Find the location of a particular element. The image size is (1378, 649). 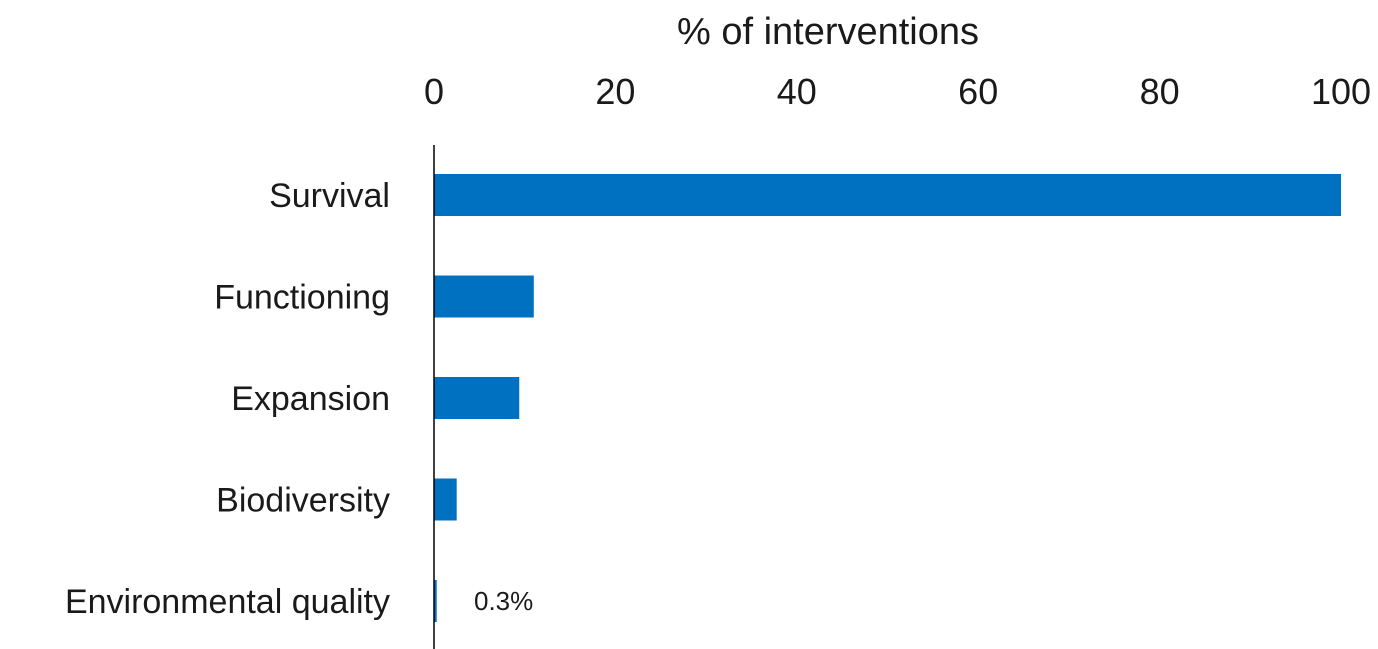

x-axis-title: % of interventions is located at coordinates (828, 32).